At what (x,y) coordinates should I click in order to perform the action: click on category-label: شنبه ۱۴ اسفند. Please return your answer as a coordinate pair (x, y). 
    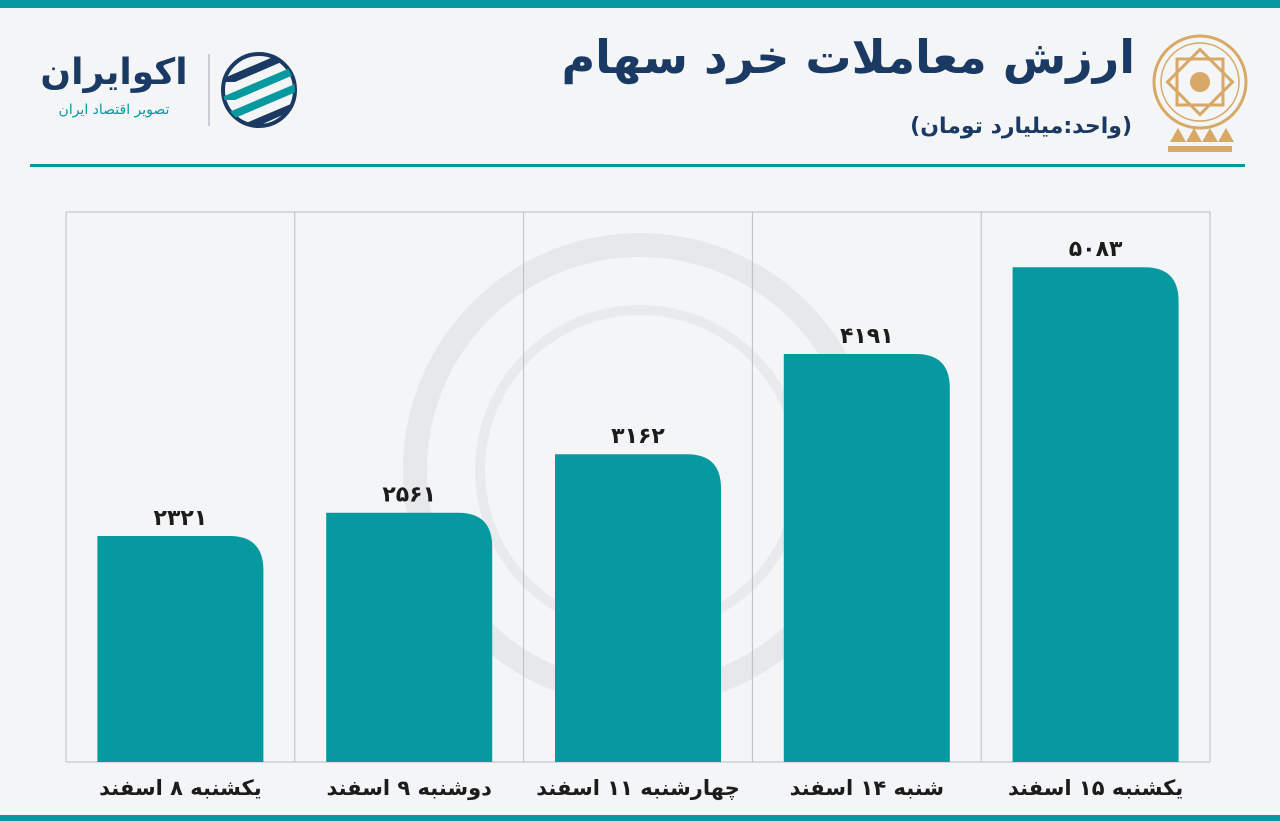
    Looking at the image, I should click on (867, 788).